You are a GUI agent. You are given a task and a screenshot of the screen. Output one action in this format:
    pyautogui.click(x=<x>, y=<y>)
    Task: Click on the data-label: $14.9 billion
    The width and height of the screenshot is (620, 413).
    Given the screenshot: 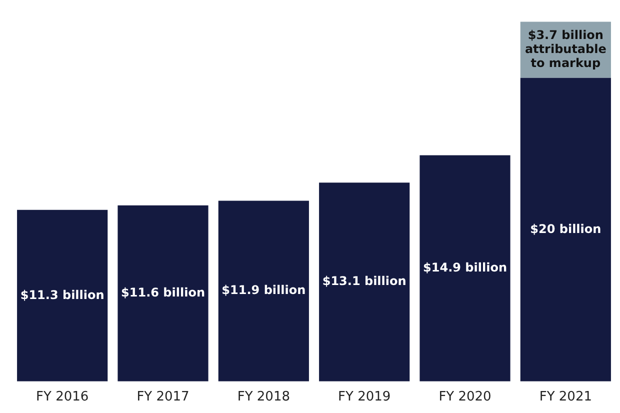 What is the action you would take?
    pyautogui.click(x=465, y=267)
    